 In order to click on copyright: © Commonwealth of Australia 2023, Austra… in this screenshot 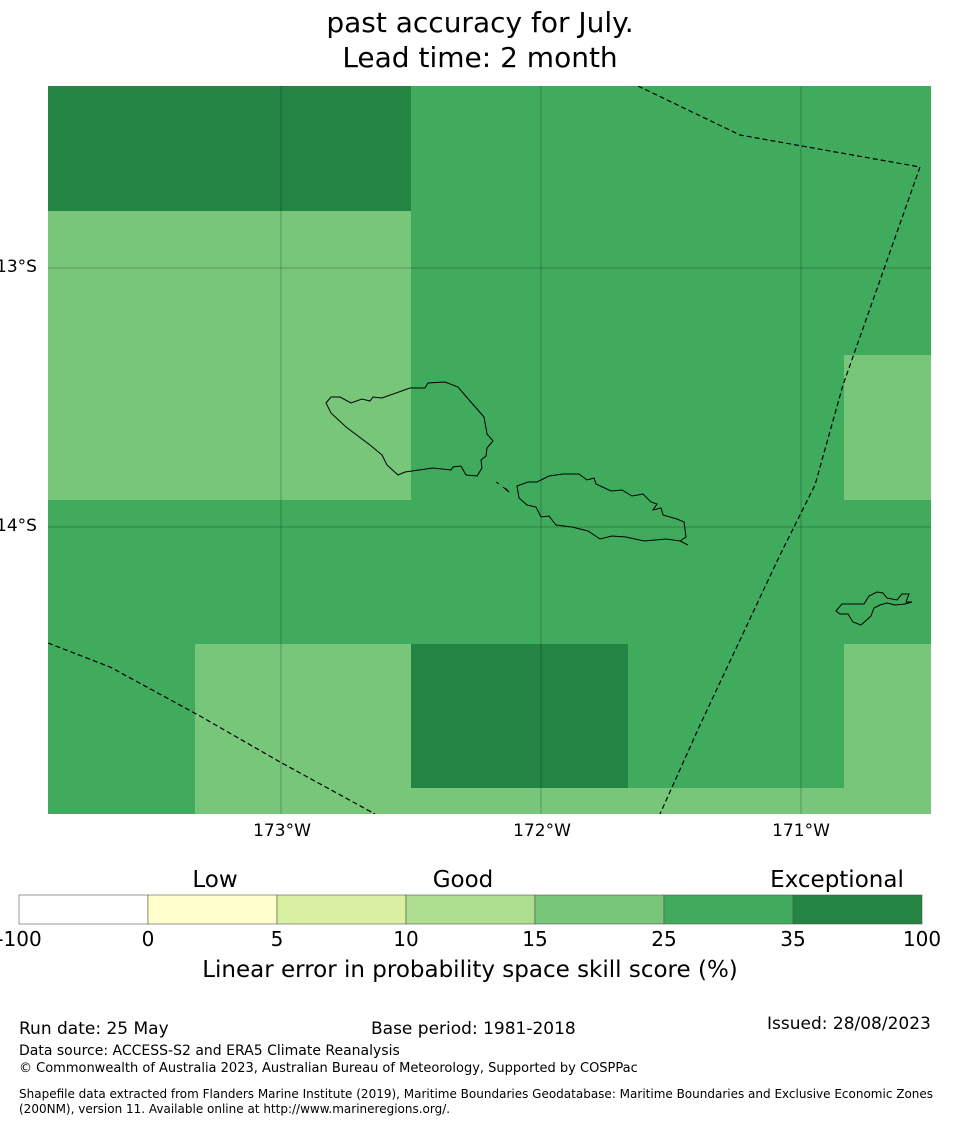, I will do `click(328, 1068)`.